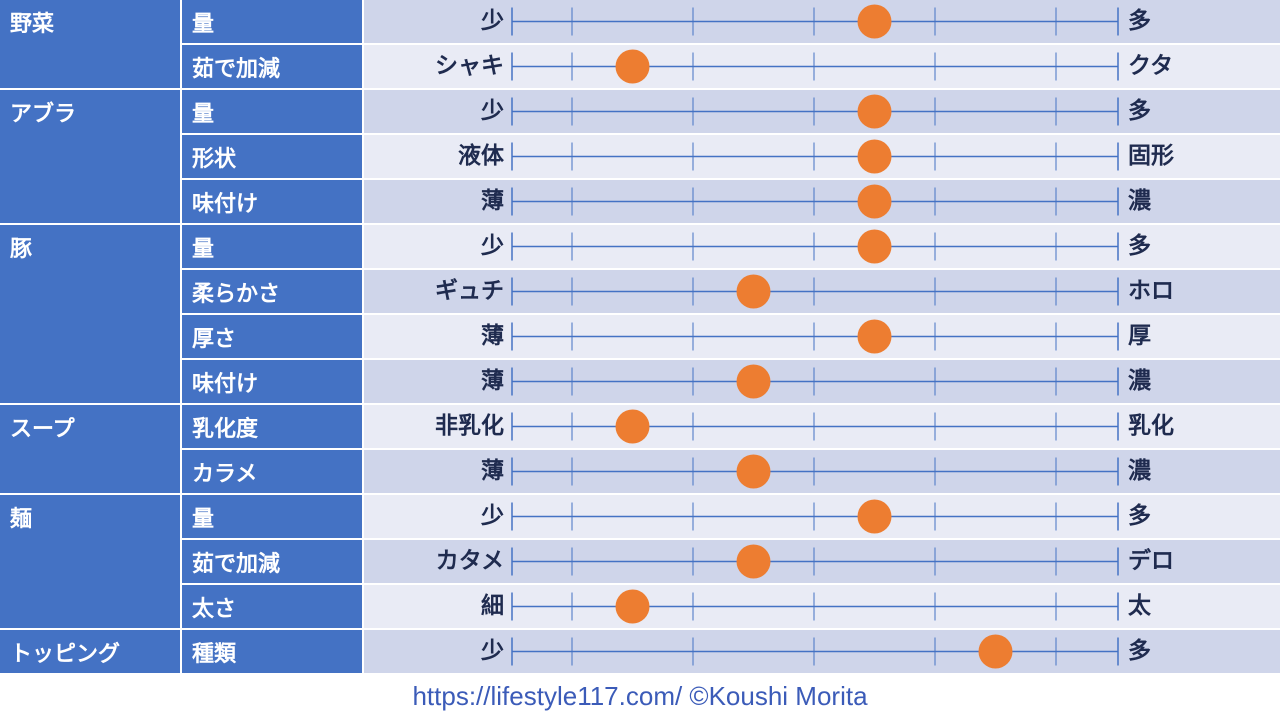 The width and height of the screenshot is (1280, 720). What do you see at coordinates (1139, 606) in the screenshot?
I see `scale-right-label: 太` at bounding box center [1139, 606].